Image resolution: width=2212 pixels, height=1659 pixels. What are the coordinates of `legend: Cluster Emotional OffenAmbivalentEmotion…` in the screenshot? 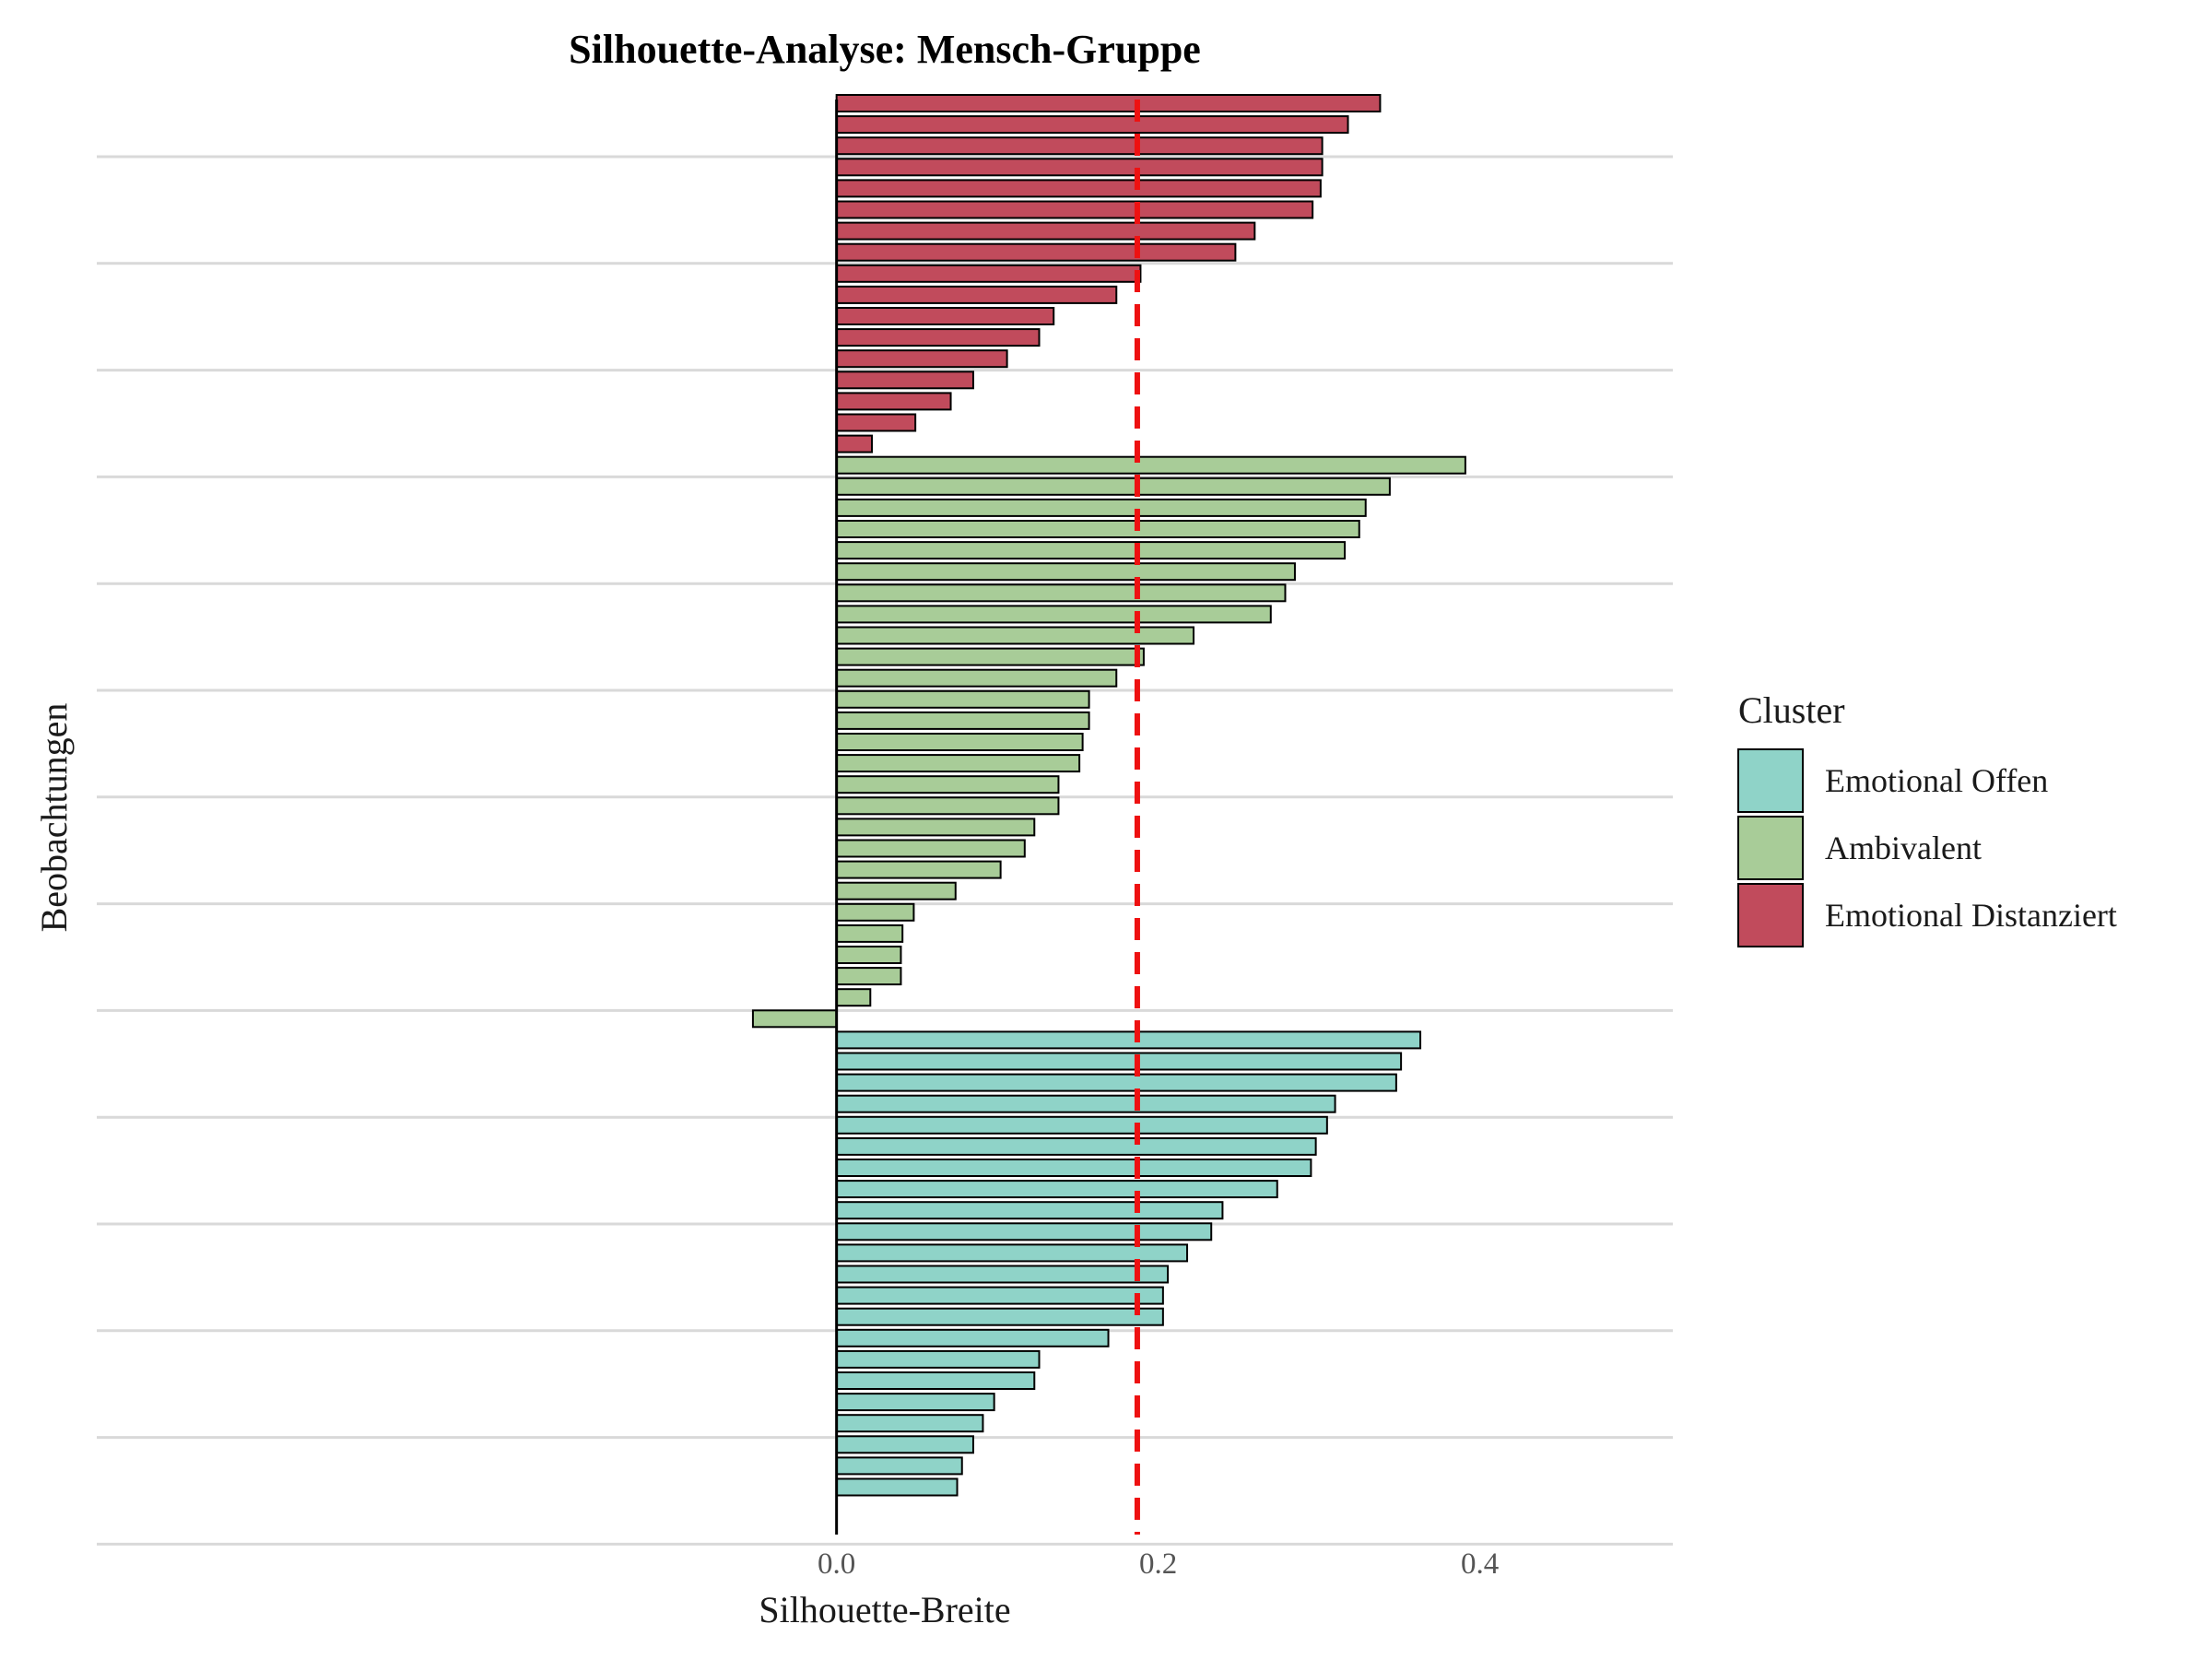 It's located at (1927, 818).